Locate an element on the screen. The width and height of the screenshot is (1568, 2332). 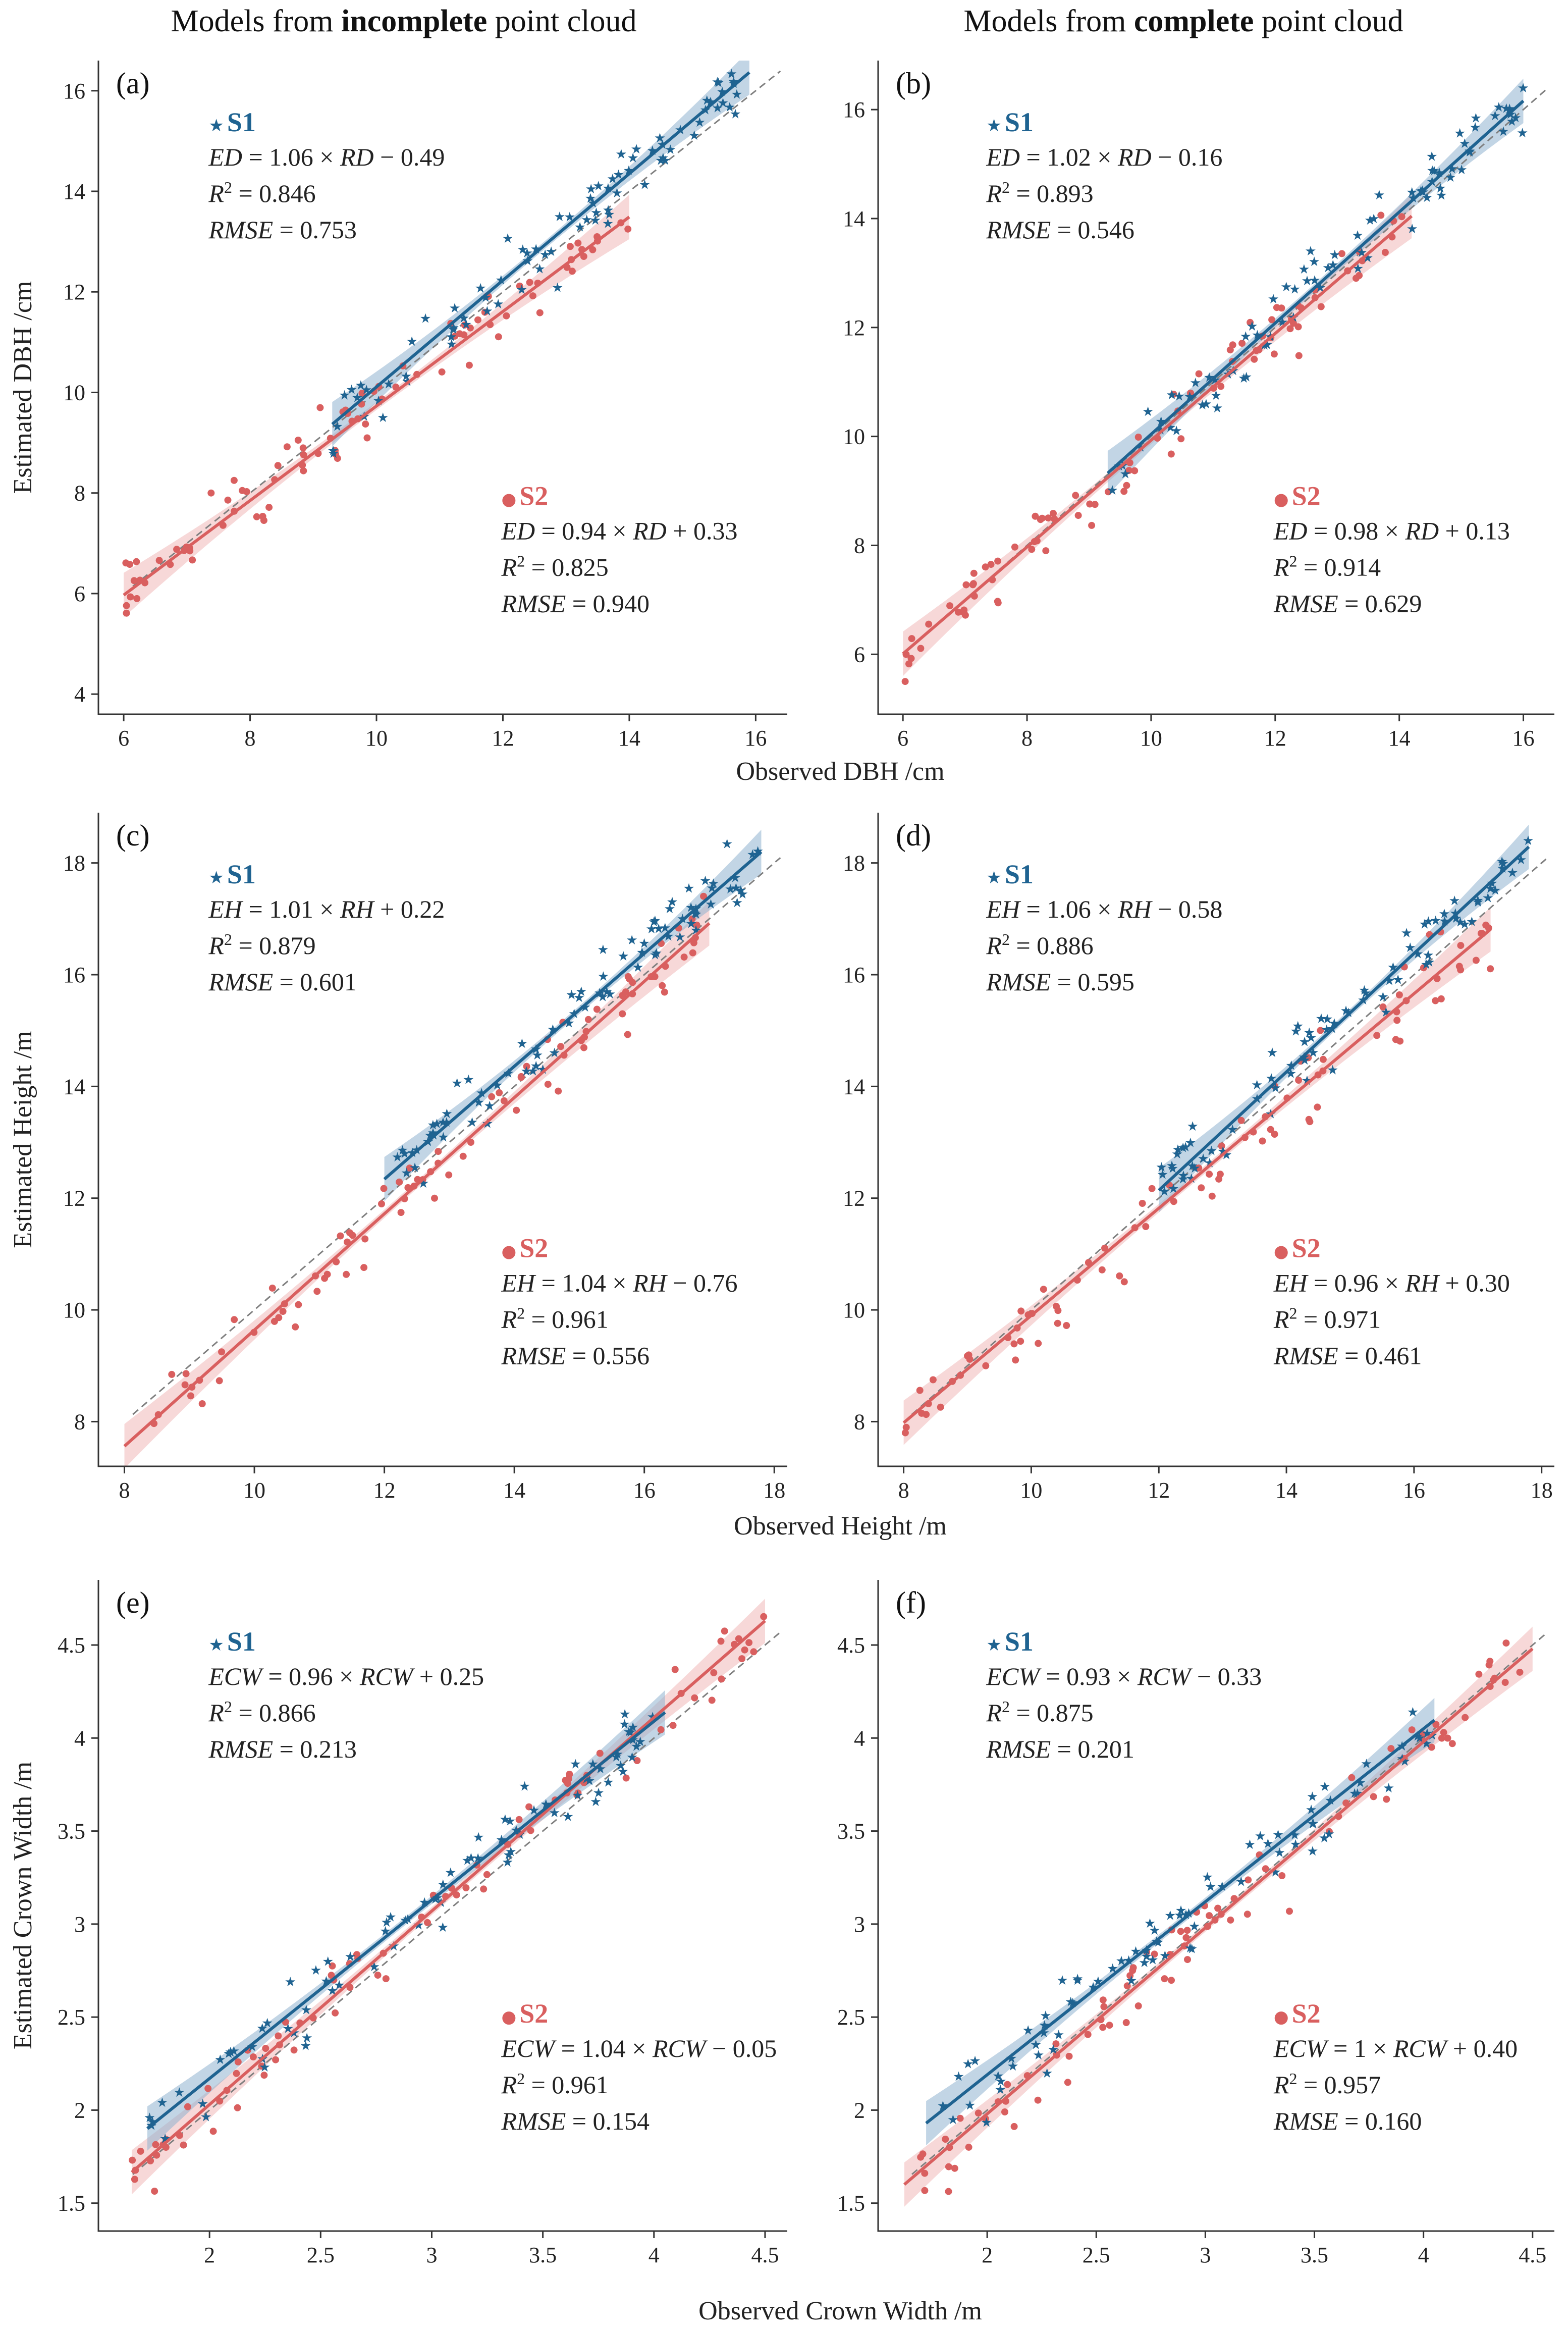
y-tick-label: 4.5 is located at coordinates (71, 1645).